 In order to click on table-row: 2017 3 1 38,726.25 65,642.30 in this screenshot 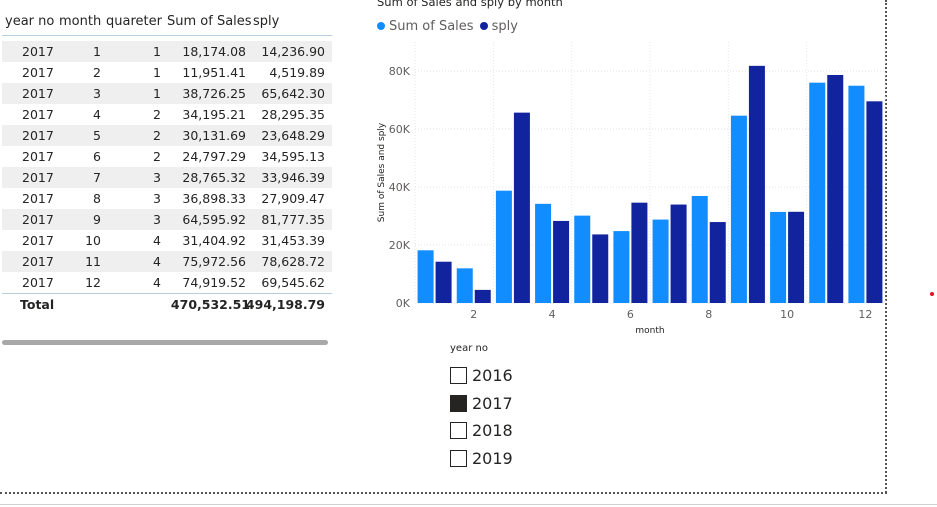, I will do `click(167, 93)`.